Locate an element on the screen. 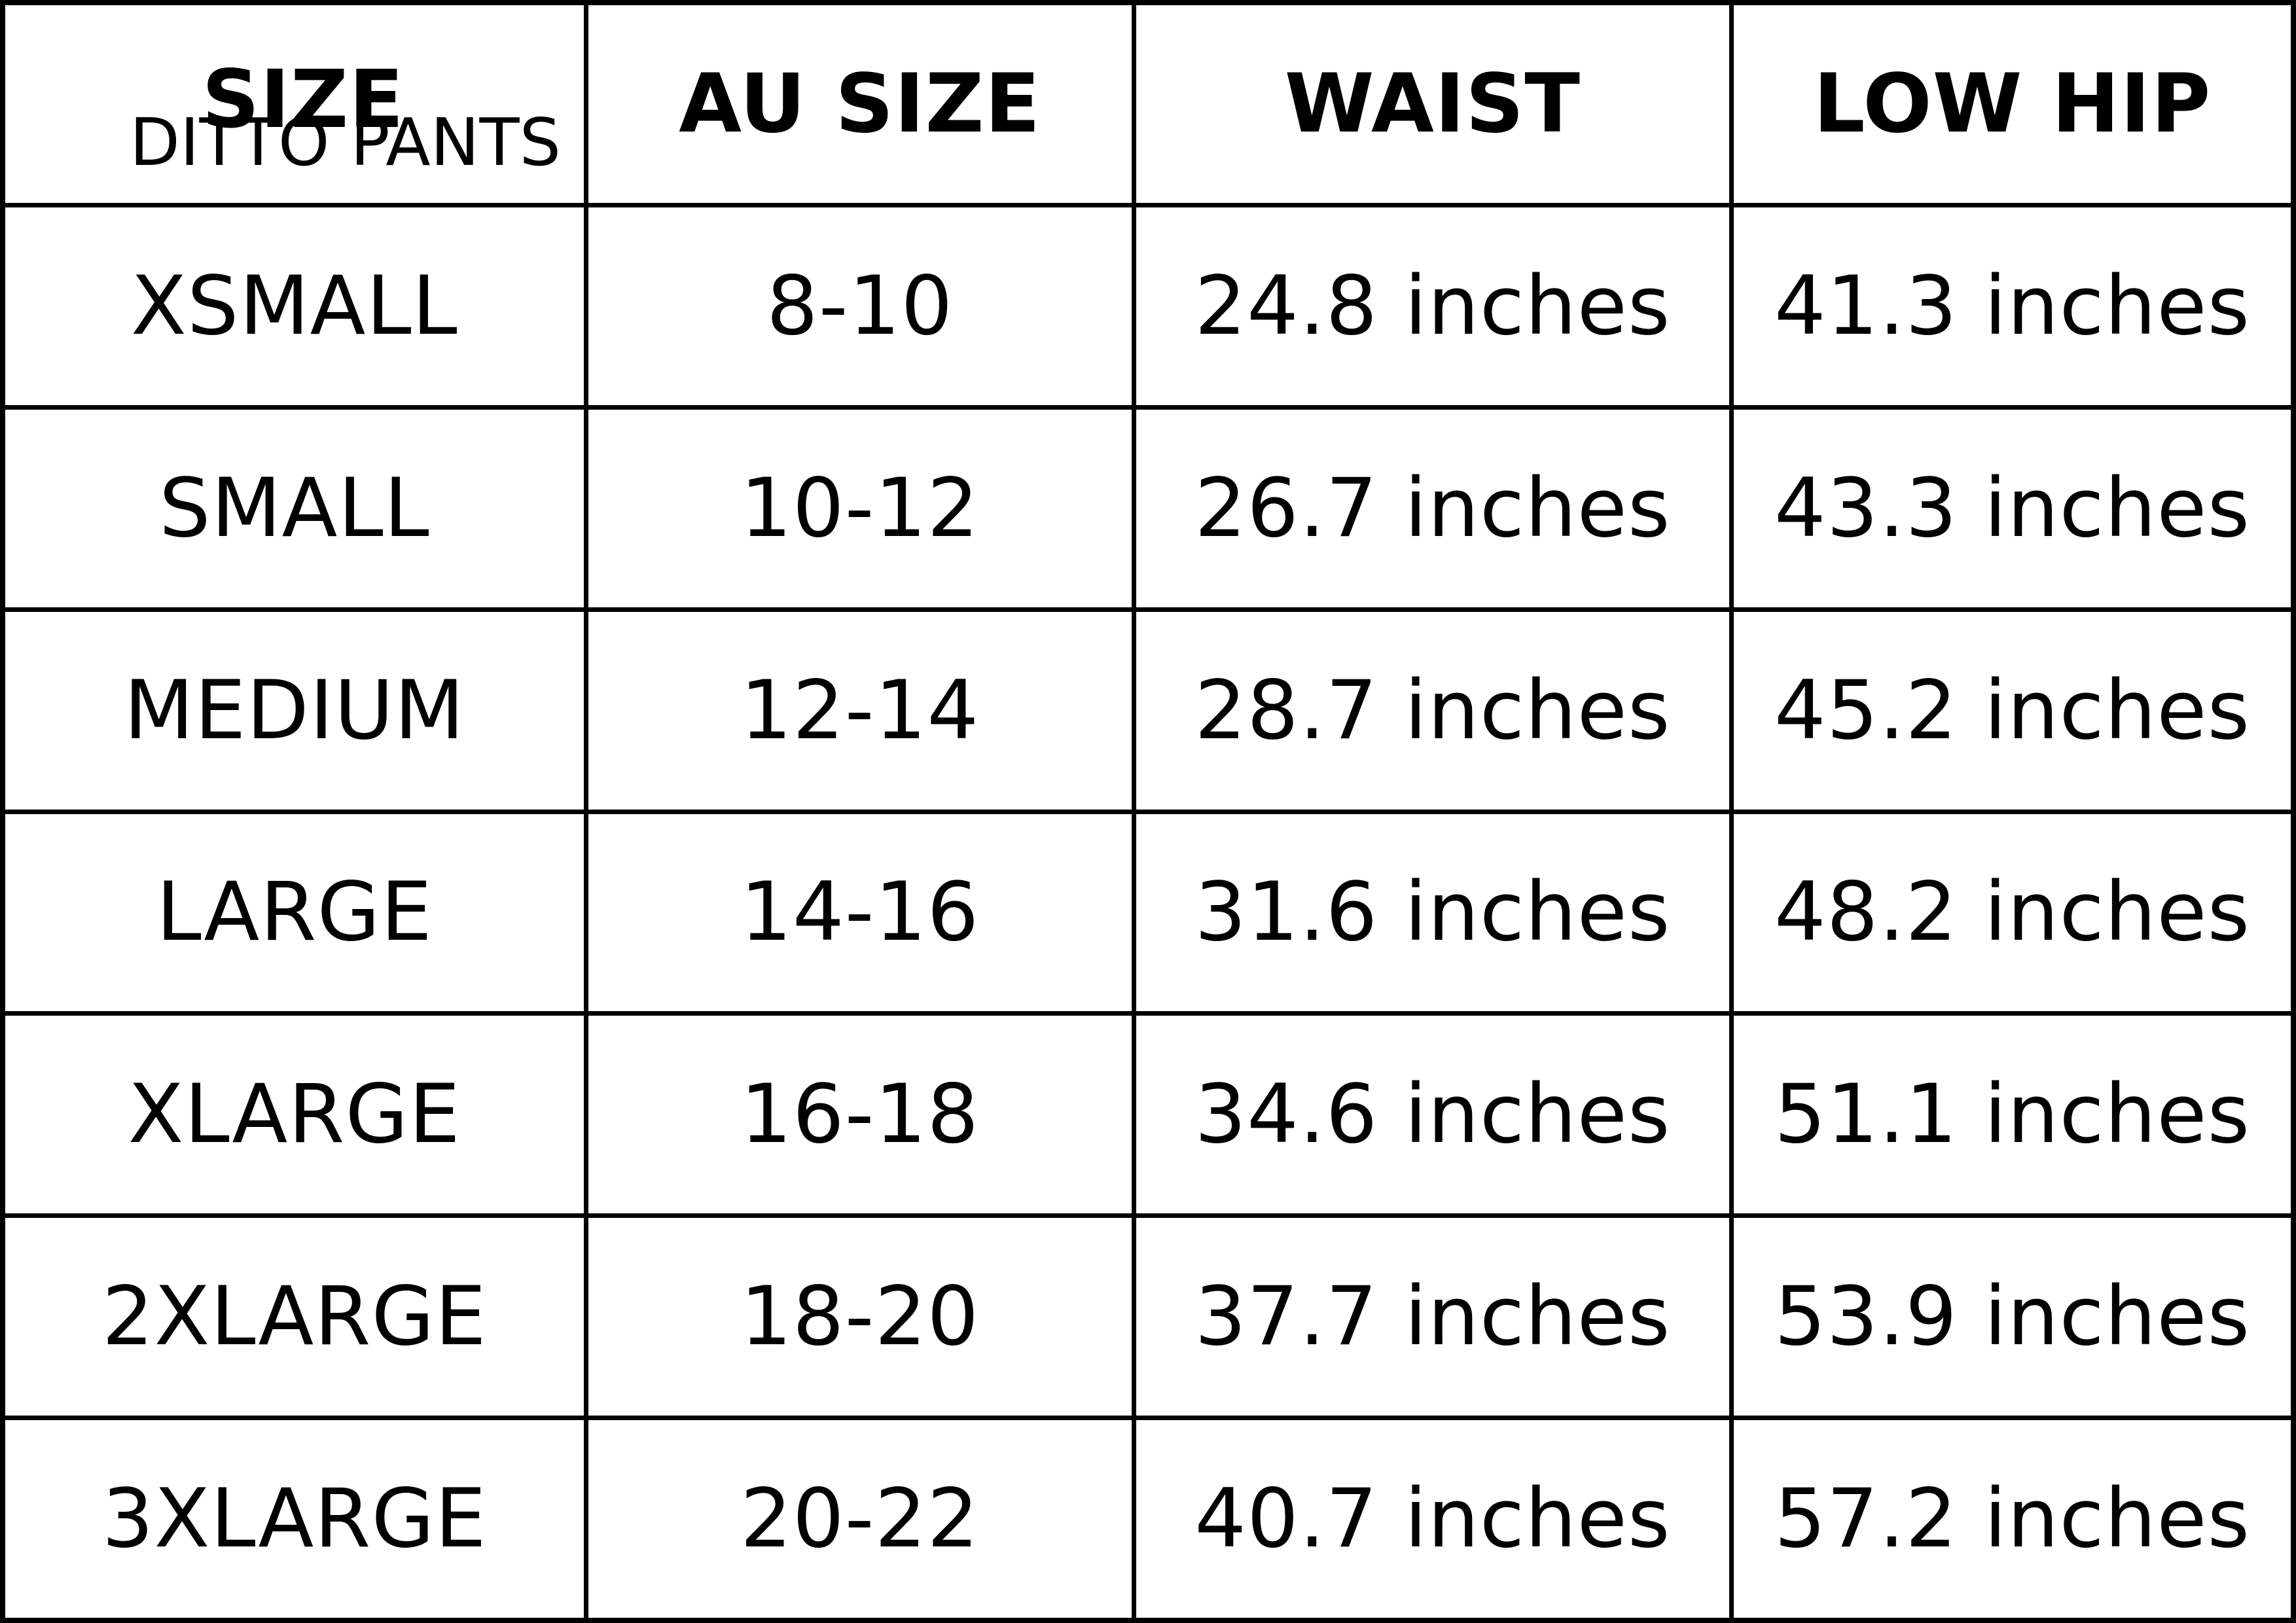 The image size is (2296, 1623). table-row: XLARGE 16-18 34.6 inches 51.1 inches is located at coordinates (1148, 1115).